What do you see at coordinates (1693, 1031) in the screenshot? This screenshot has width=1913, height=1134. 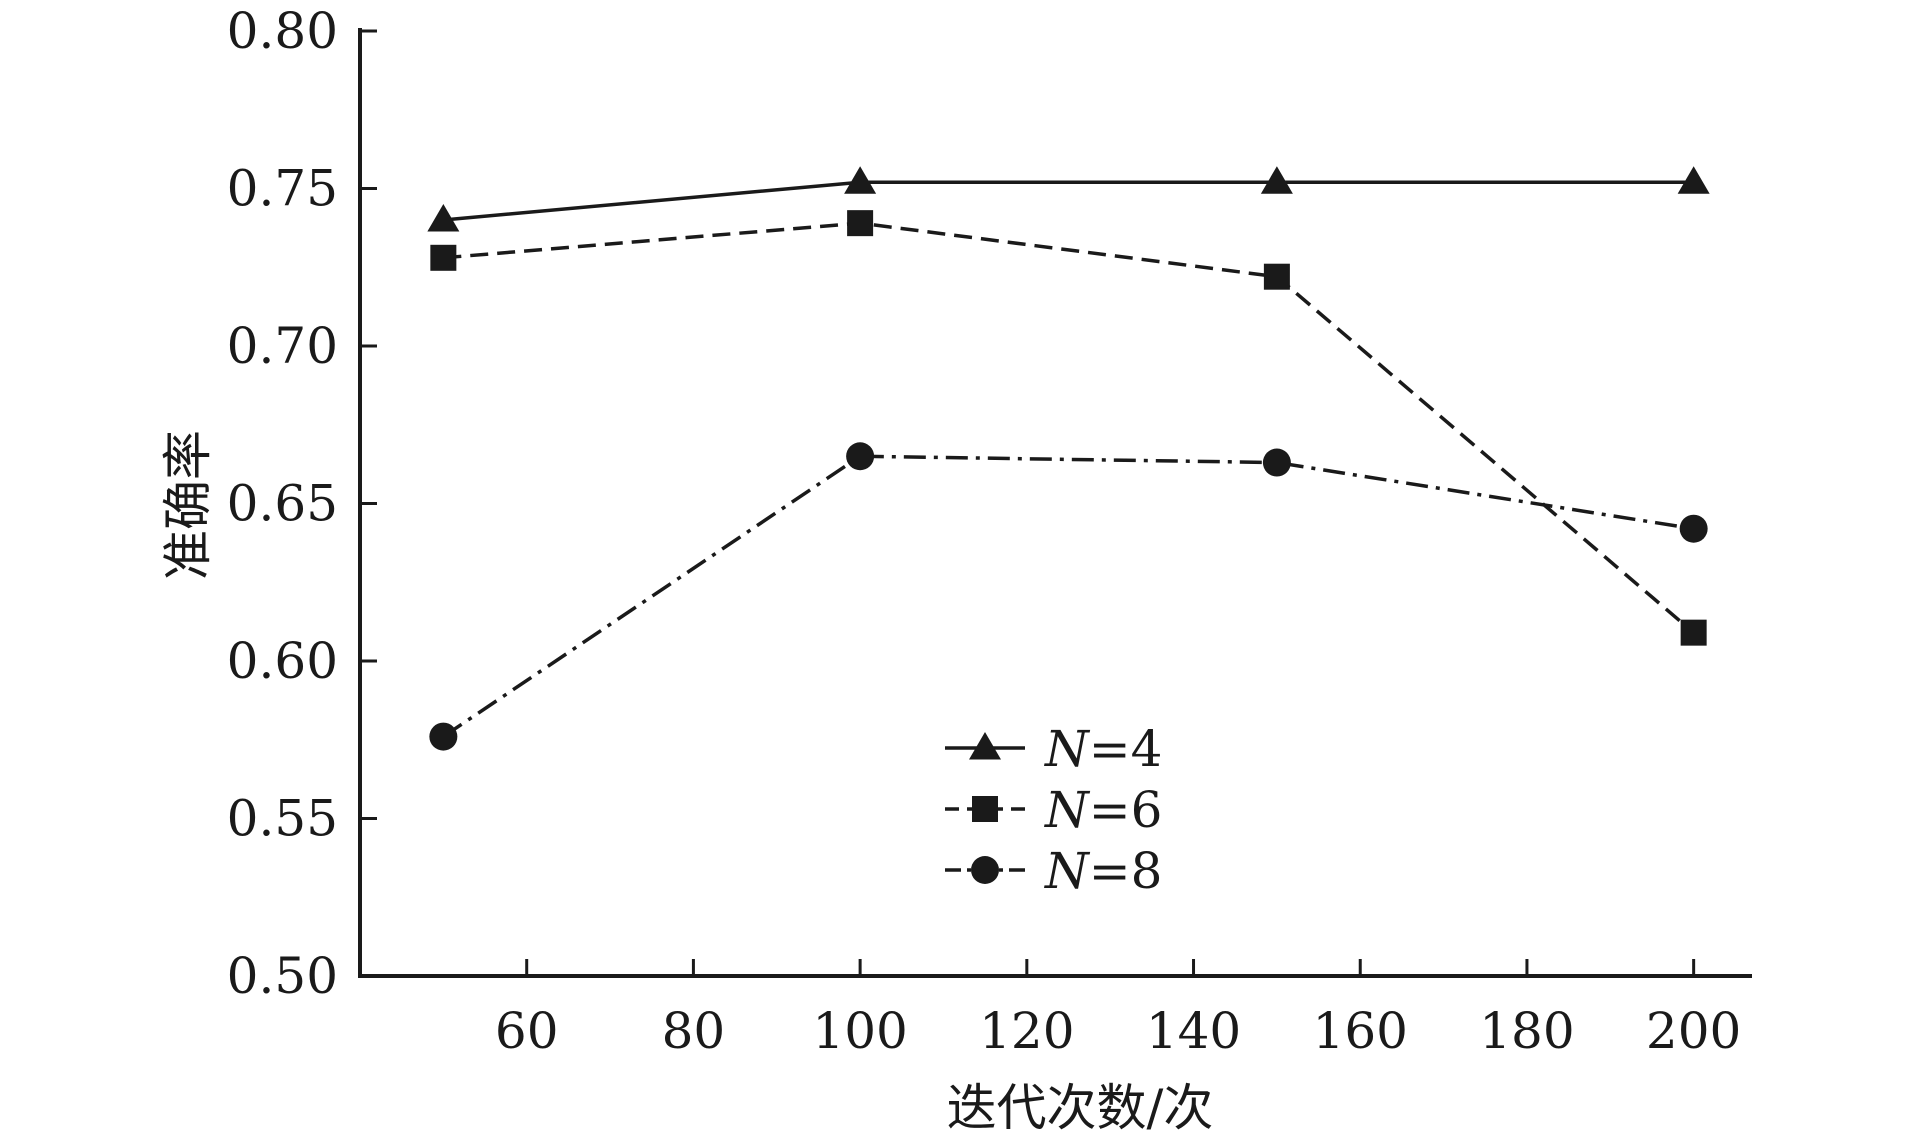 I see `x-tick-label: 200` at bounding box center [1693, 1031].